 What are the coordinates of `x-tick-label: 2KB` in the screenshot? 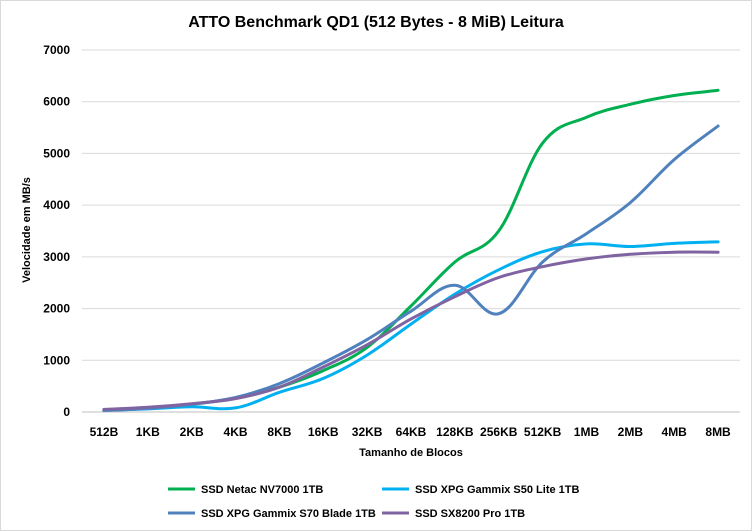 It's located at (192, 432).